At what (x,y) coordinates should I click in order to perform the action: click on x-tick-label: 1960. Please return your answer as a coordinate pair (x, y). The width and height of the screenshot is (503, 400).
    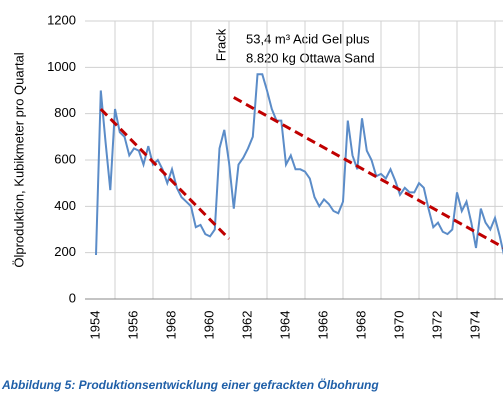
    Looking at the image, I should click on (208, 325).